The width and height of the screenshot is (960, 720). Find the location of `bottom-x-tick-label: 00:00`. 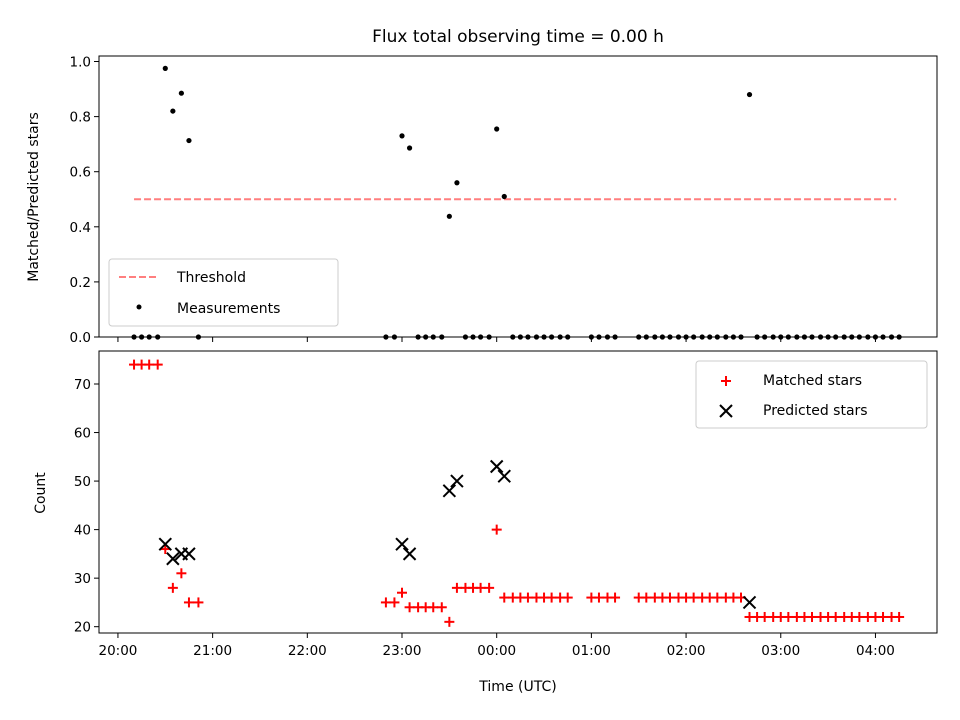

bottom-x-tick-label: 00:00 is located at coordinates (496, 651).